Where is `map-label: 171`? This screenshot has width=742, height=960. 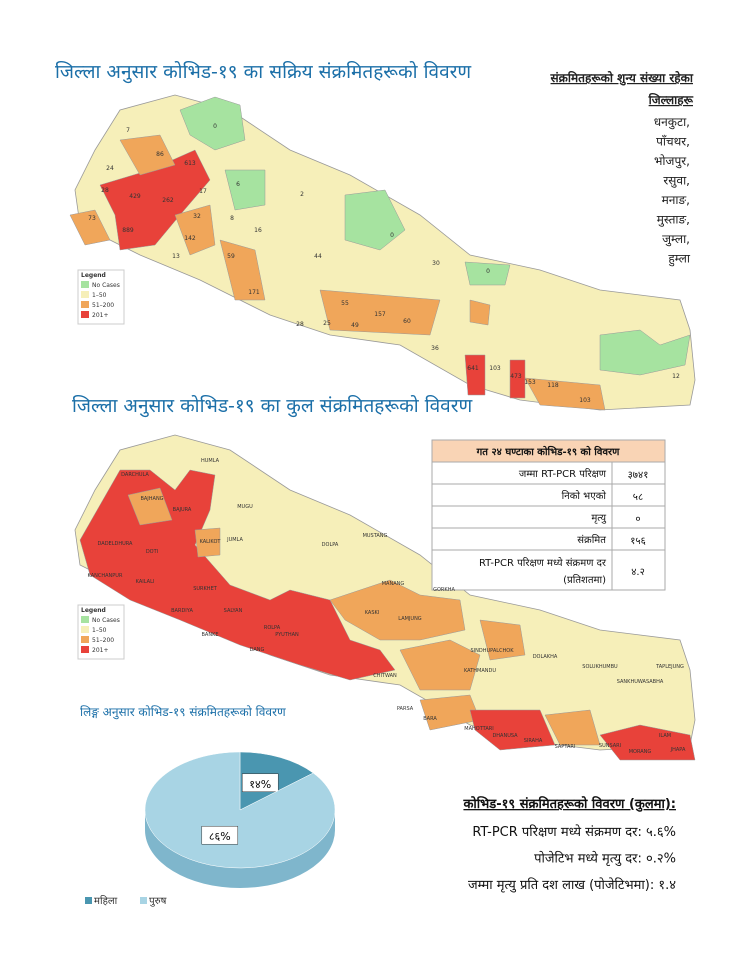
map-label: 171 is located at coordinates (254, 292).